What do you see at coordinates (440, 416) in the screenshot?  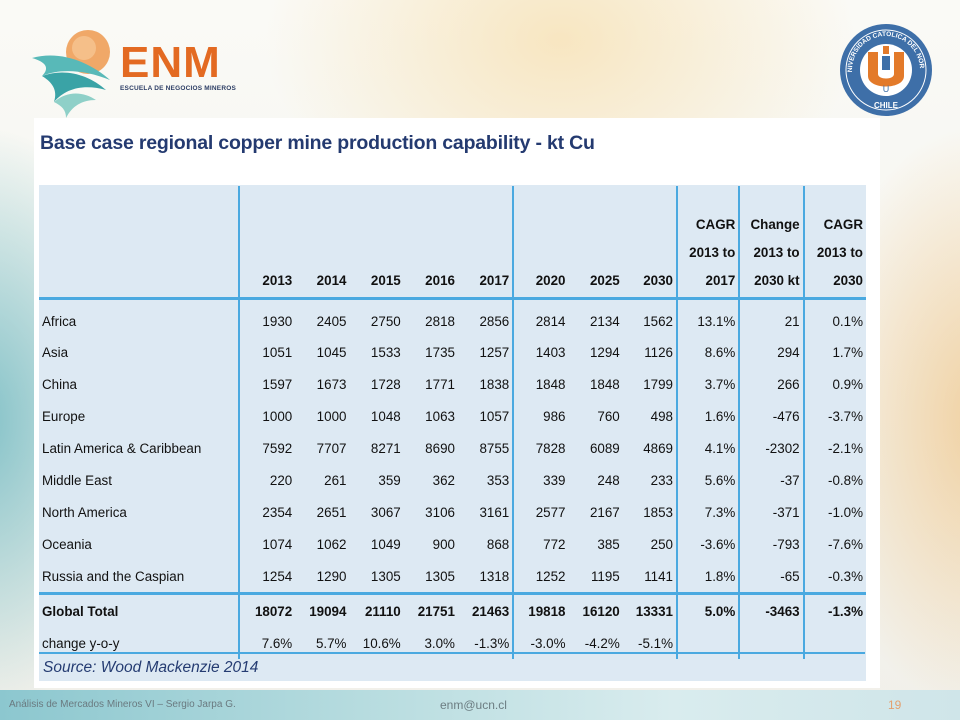 I see `table-cell: 1063` at bounding box center [440, 416].